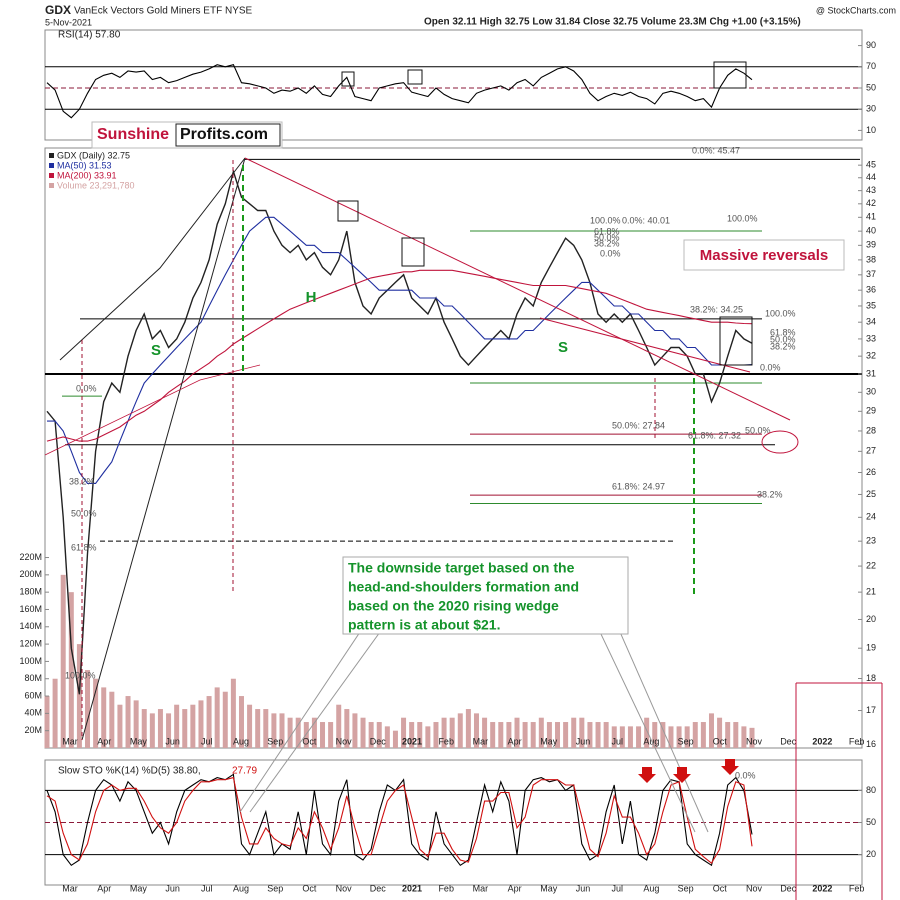  What do you see at coordinates (30, 626) in the screenshot?
I see `y2-tick-label: 140M` at bounding box center [30, 626].